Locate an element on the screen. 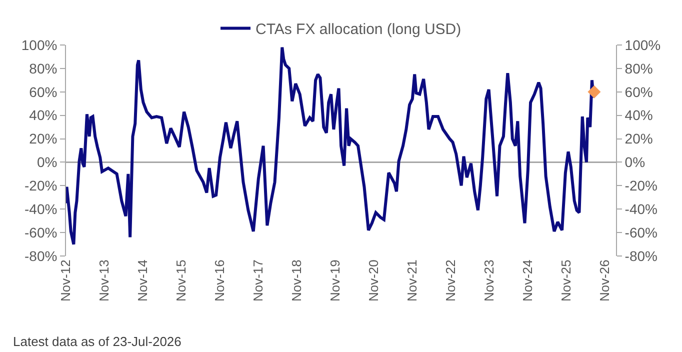 Image resolution: width=682 pixels, height=352 pixels. y2-tick-label: -80% is located at coordinates (641, 256).